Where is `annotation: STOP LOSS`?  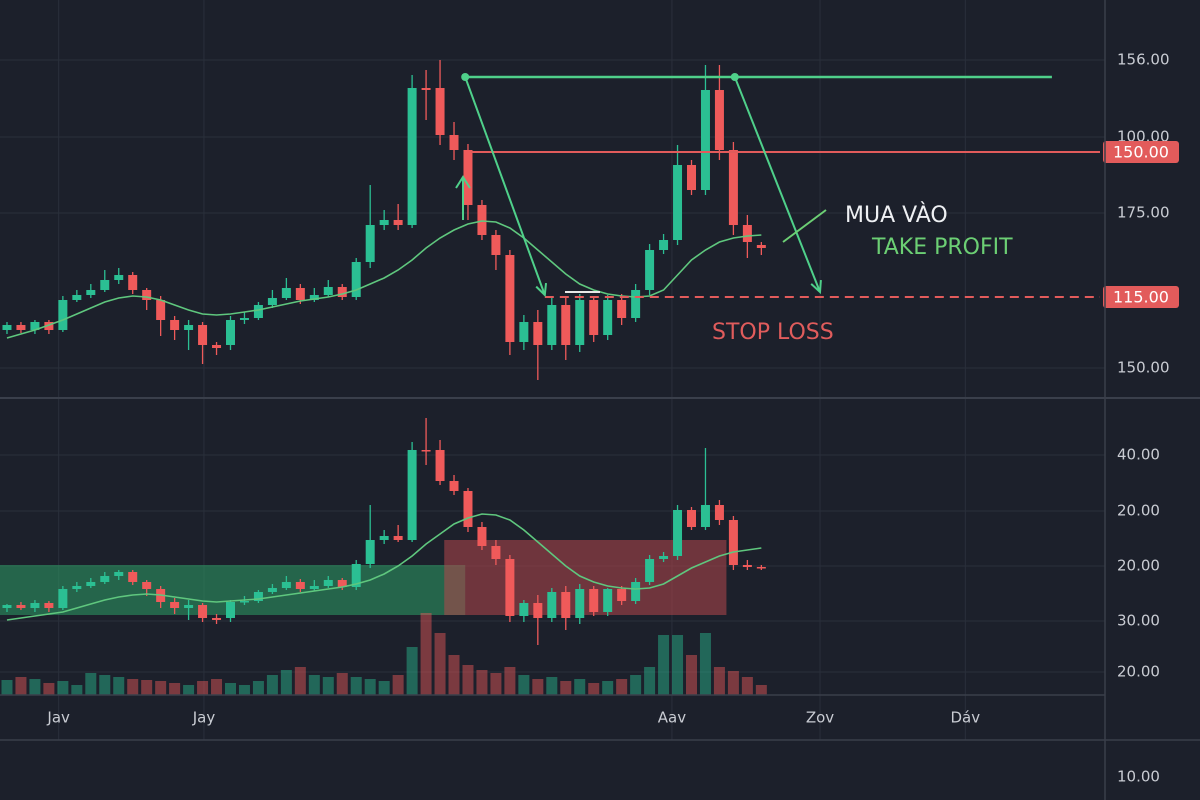 annotation: STOP LOSS is located at coordinates (773, 332).